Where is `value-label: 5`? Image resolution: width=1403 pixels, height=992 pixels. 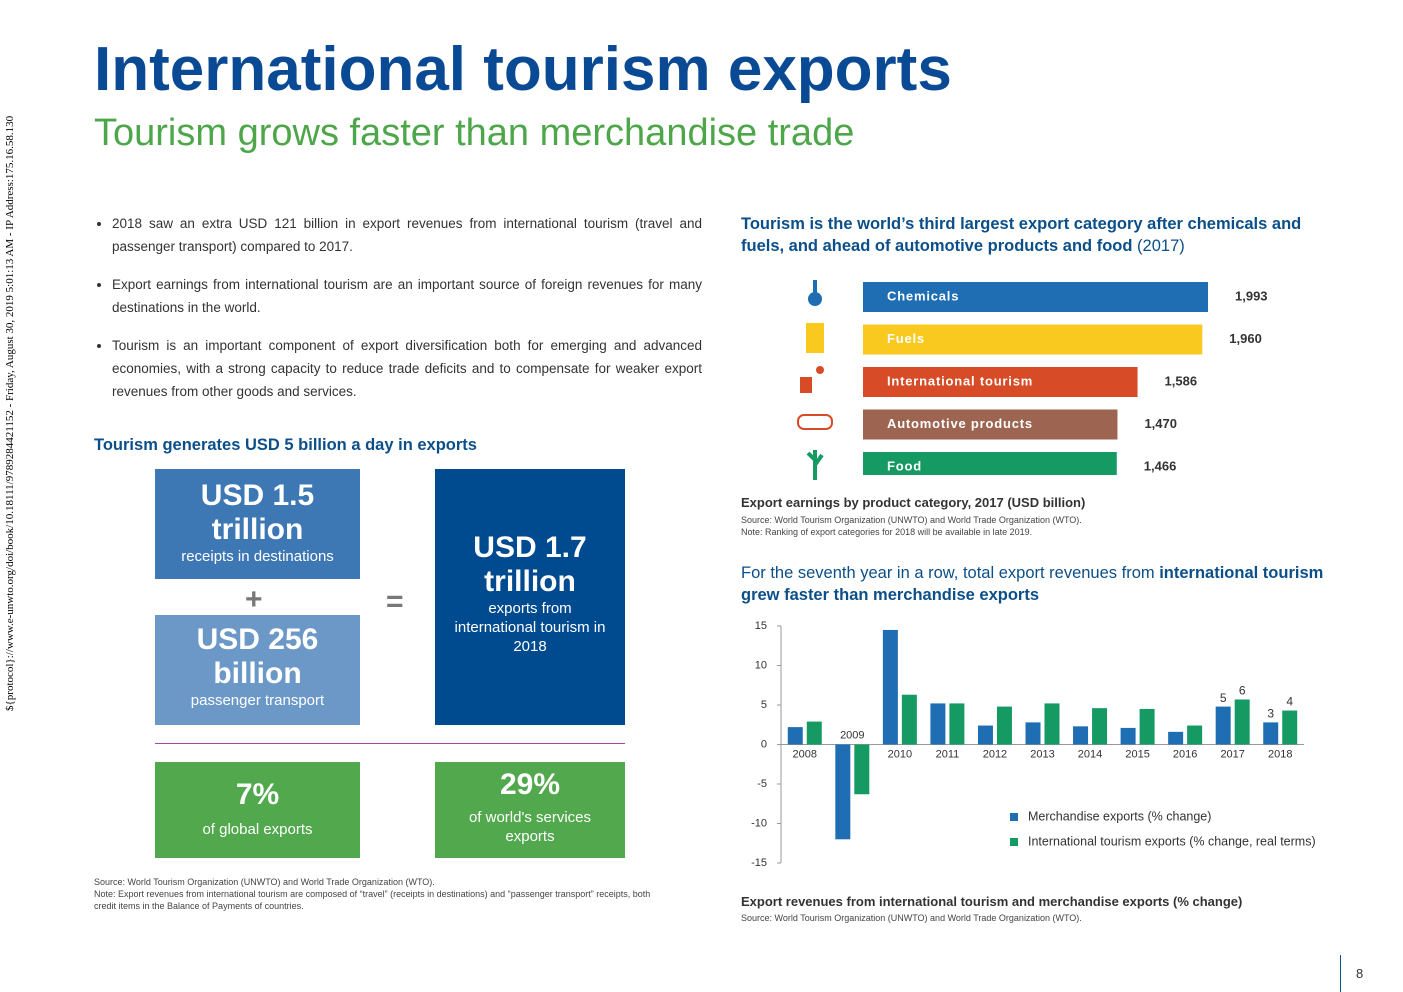
value-label: 5 is located at coordinates (1223, 698).